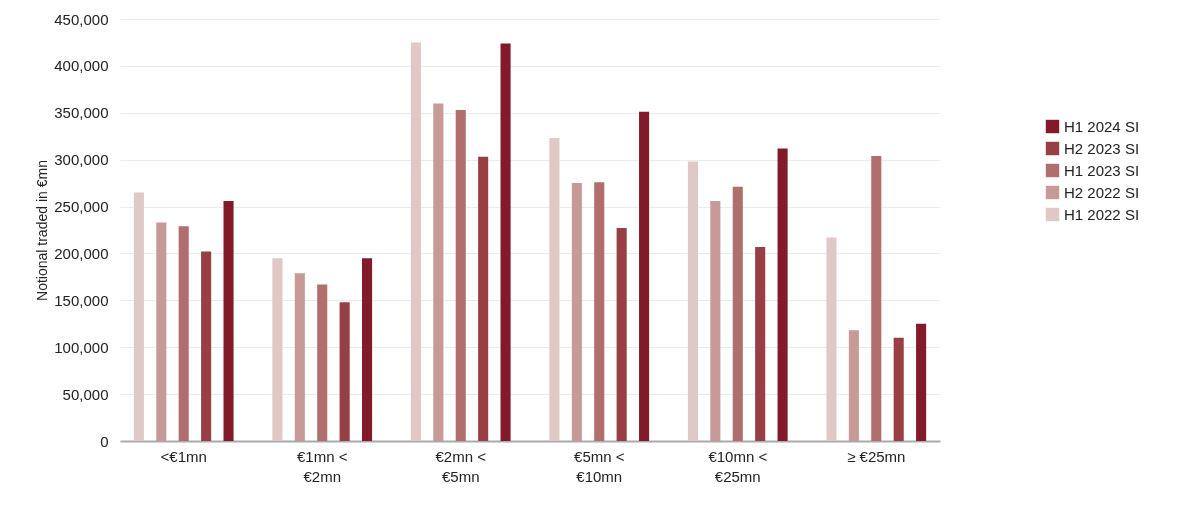 Image resolution: width=1185 pixels, height=505 pixels. What do you see at coordinates (81, 253) in the screenshot?
I see `y-tick-label: 200,000` at bounding box center [81, 253].